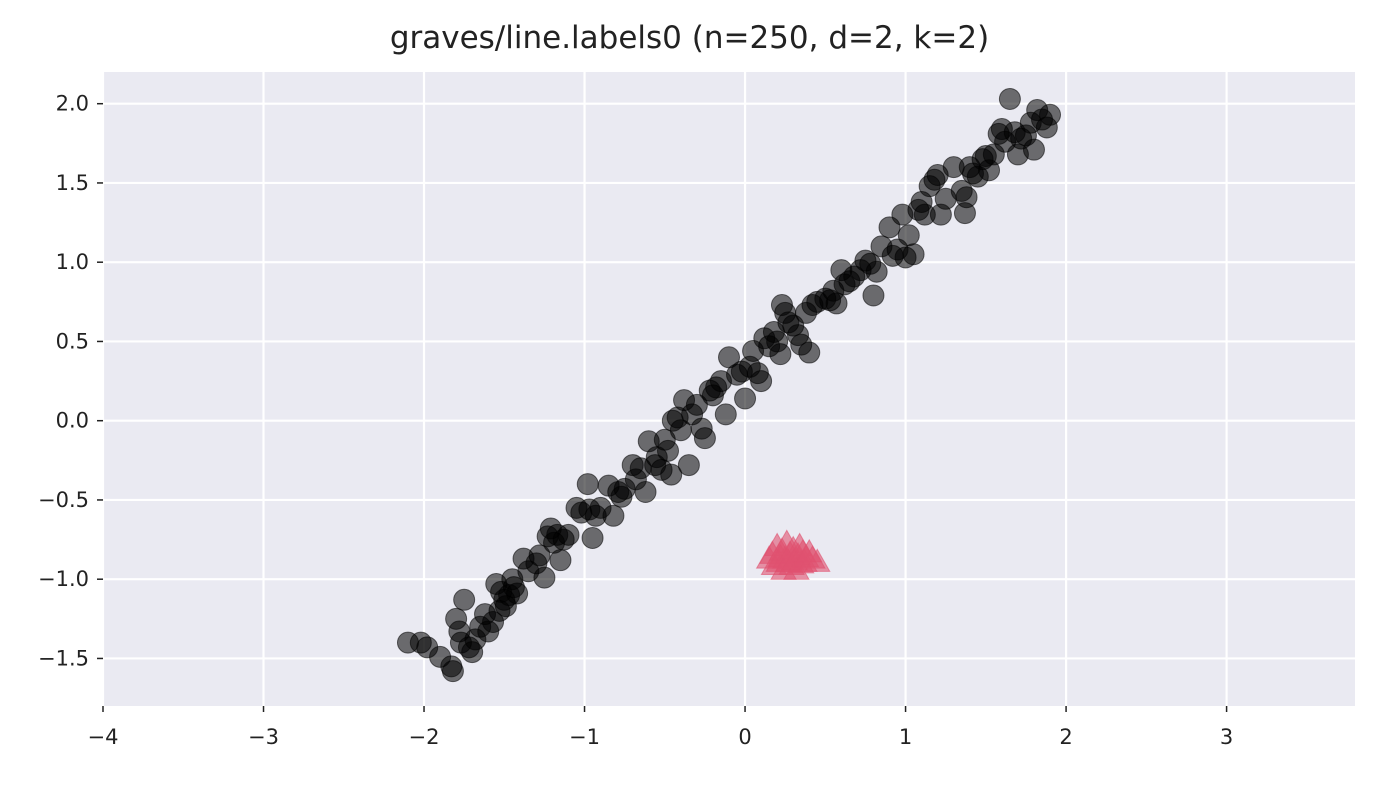  Describe the element at coordinates (584, 737) in the screenshot. I see `x-tick-label: −1` at that location.